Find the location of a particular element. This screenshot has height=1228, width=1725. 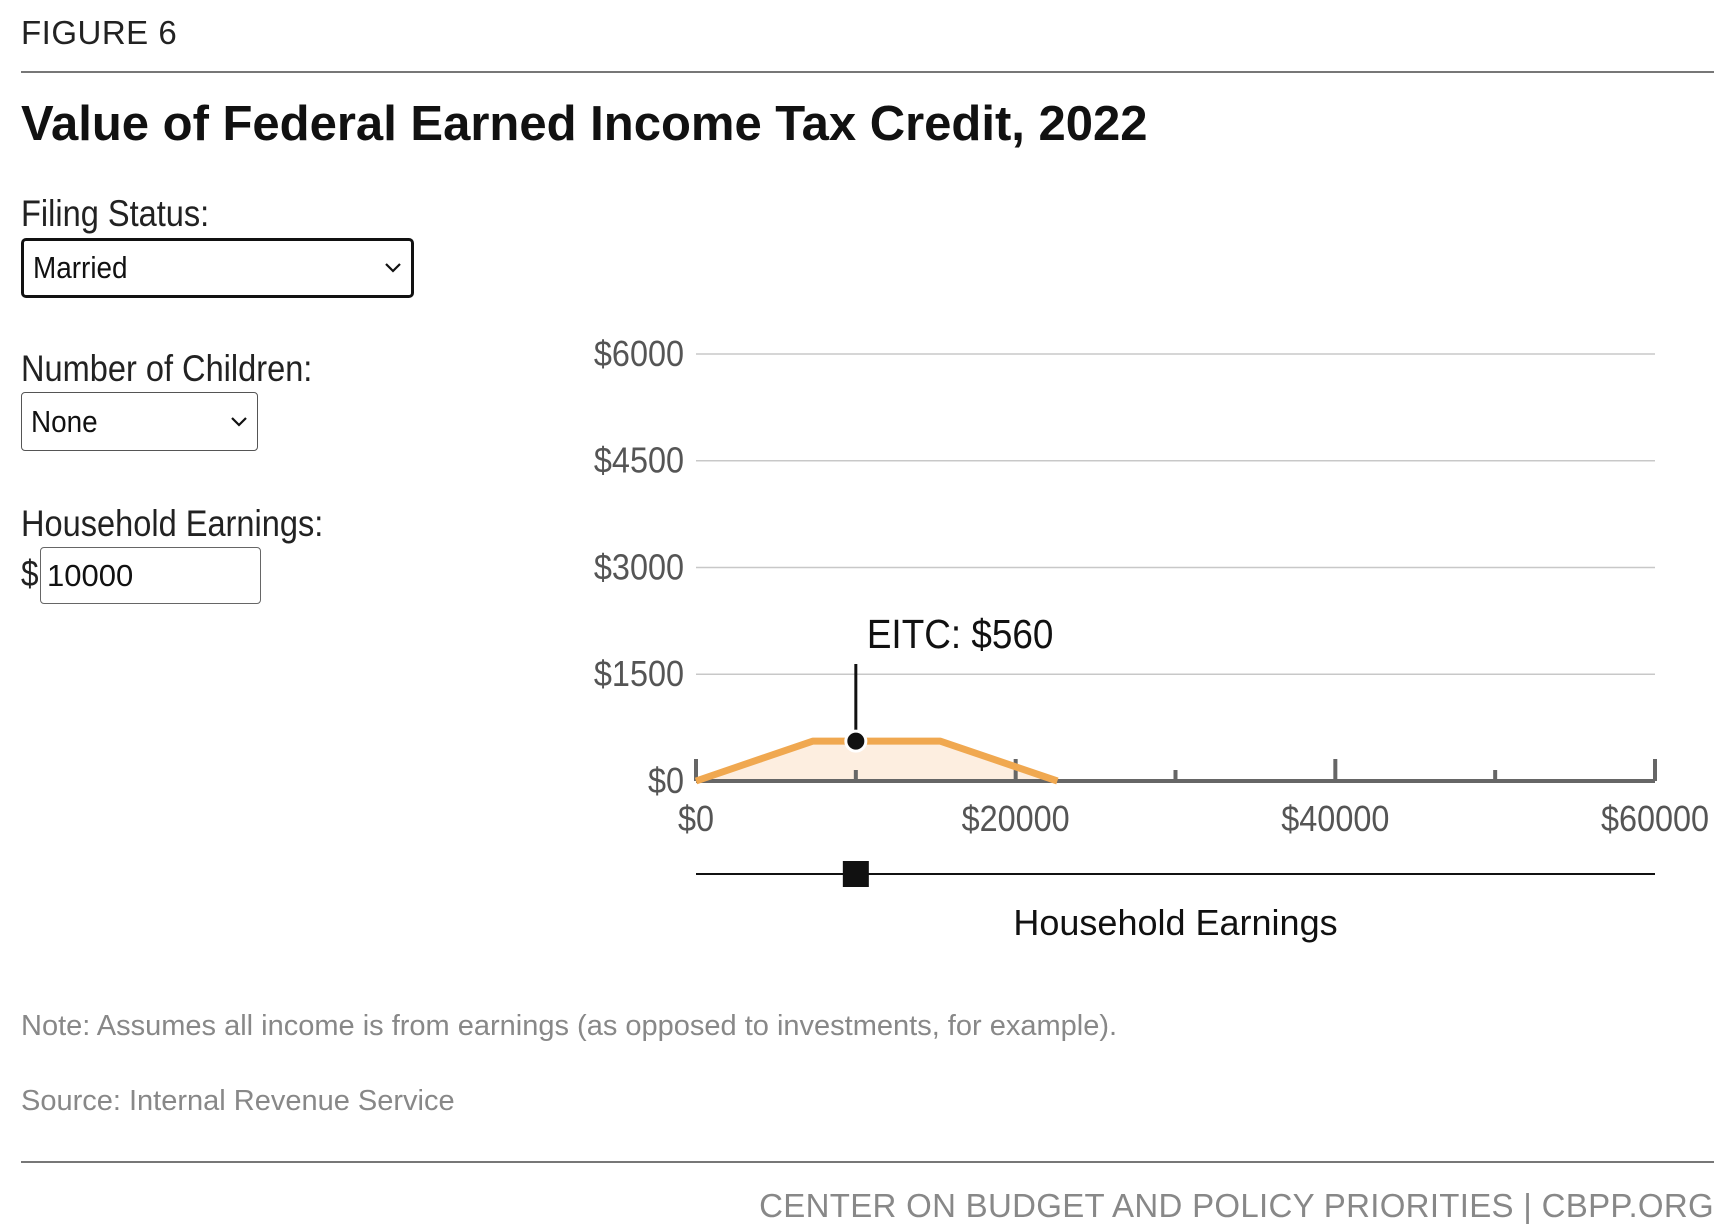

eitc-marker-label: EITC: $560 is located at coordinates (960, 634).